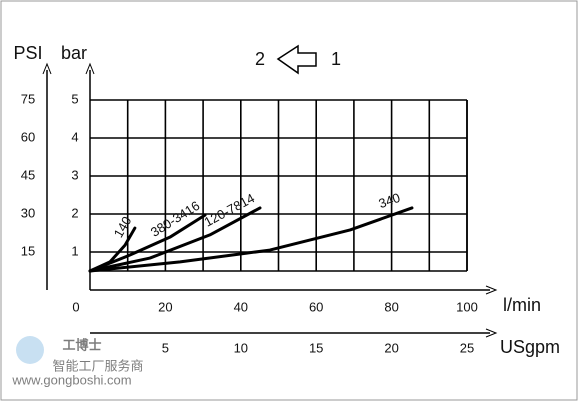 This screenshot has width=578, height=401. Describe the element at coordinates (74, 250) in the screenshot. I see `y-tick-label: 1` at that location.